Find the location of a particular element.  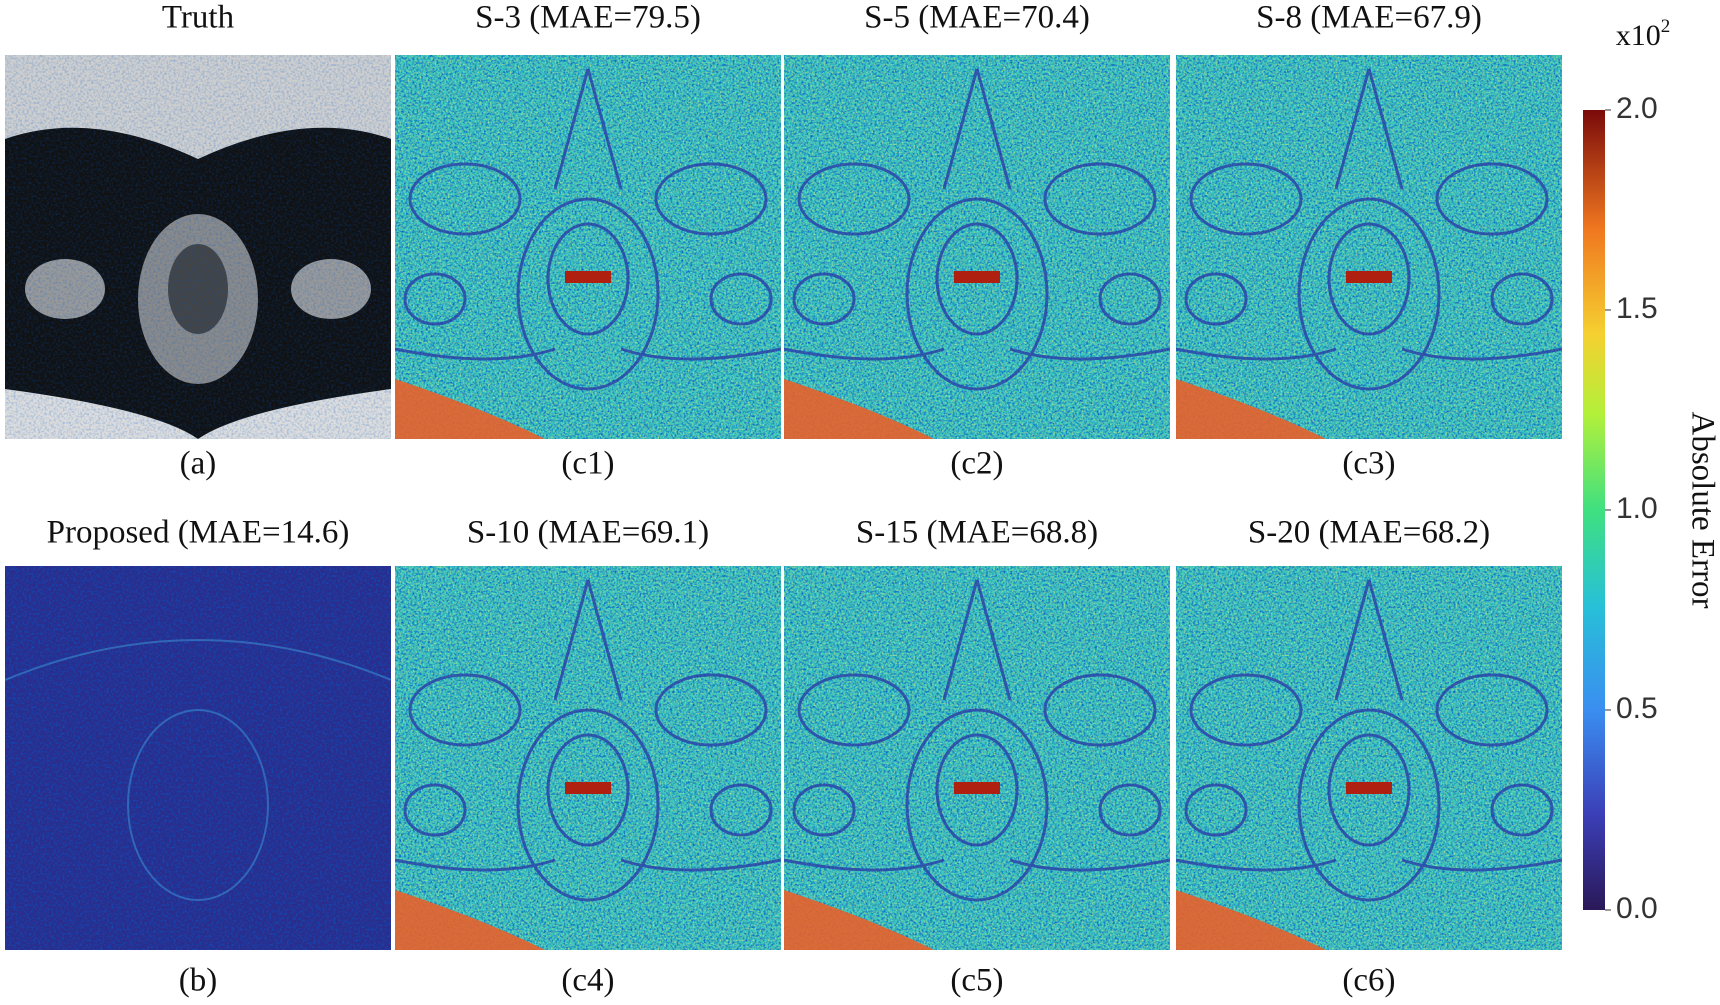

scale-exponent: 2 is located at coordinates (1666, 26).